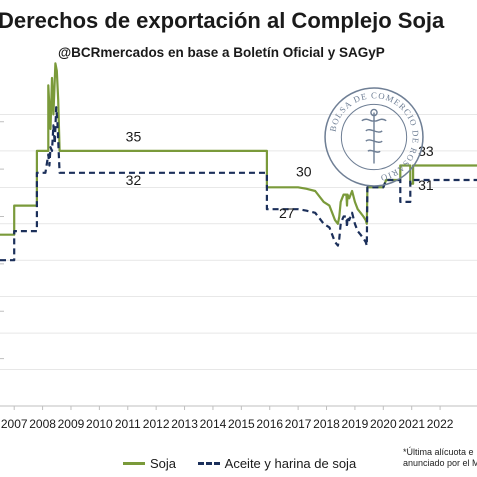 This screenshot has width=477, height=477. I want to click on x-tick-label: 2011, so click(128, 424).